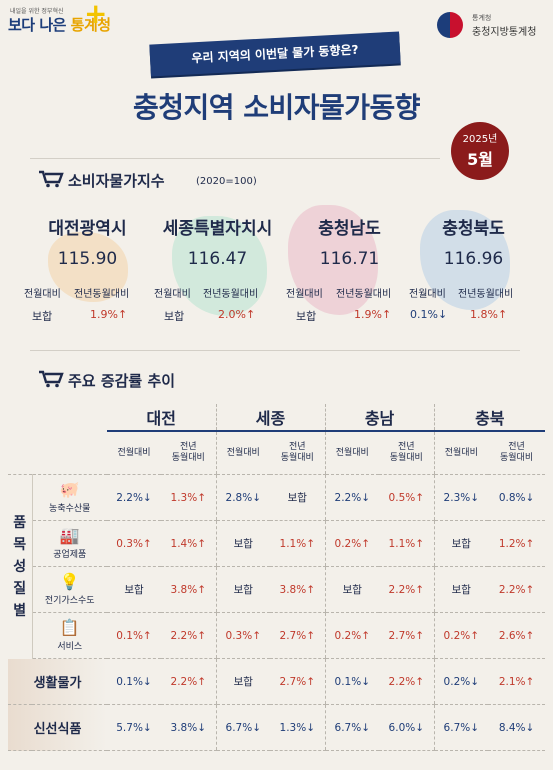  I want to click on region-card: 충청북도 116.96, so click(473, 241).